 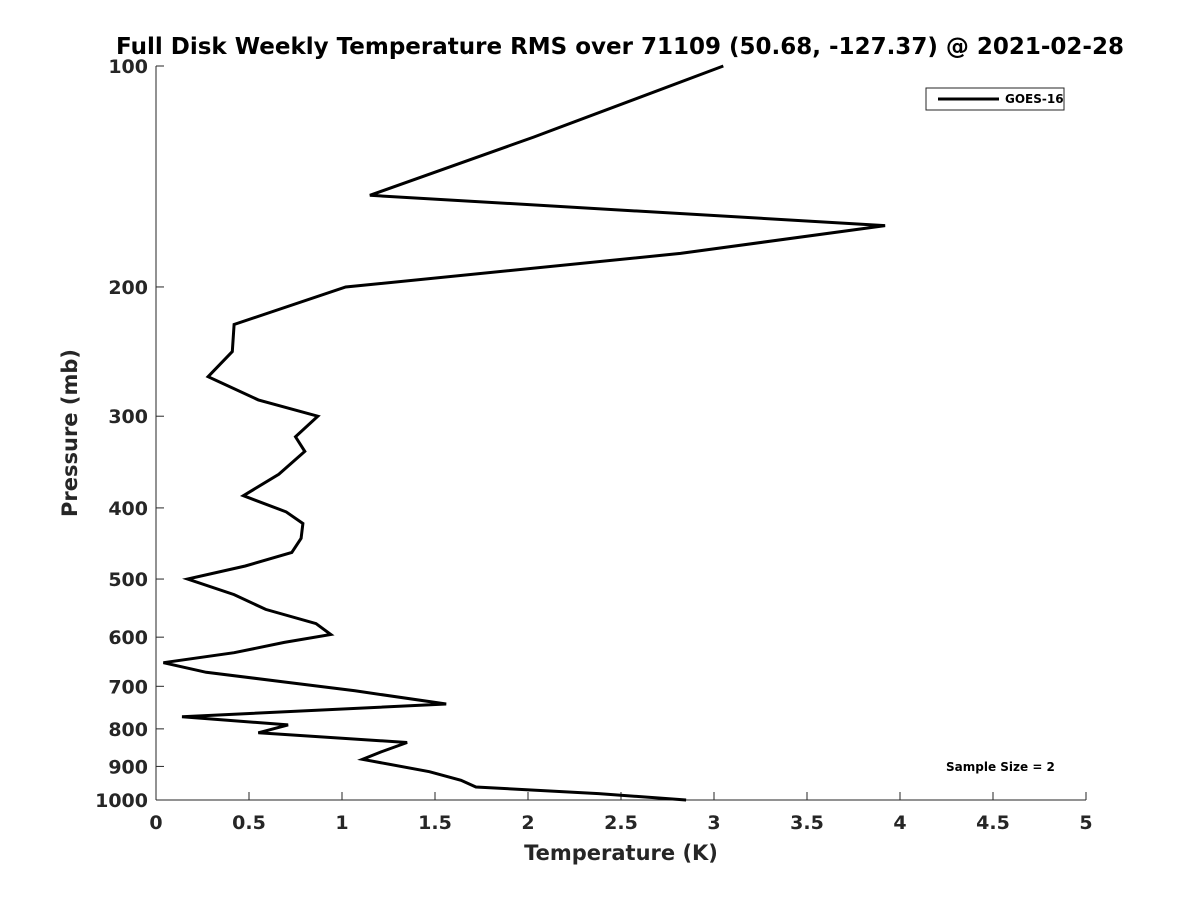 I want to click on x-tick-label: 3.5, so click(x=807, y=823).